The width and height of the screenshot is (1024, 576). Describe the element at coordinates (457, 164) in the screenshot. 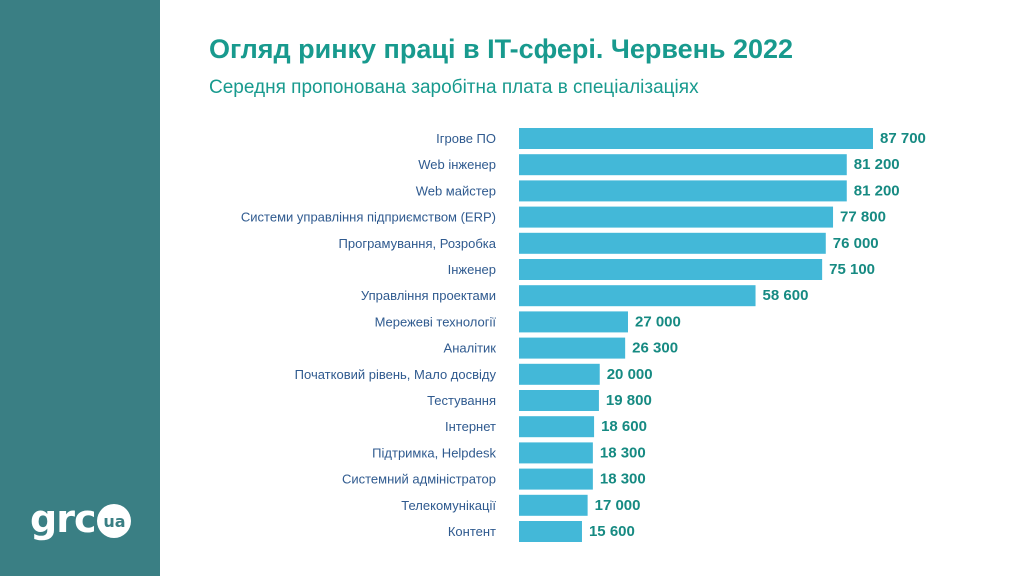

I see `category-label: Web інженер` at that location.